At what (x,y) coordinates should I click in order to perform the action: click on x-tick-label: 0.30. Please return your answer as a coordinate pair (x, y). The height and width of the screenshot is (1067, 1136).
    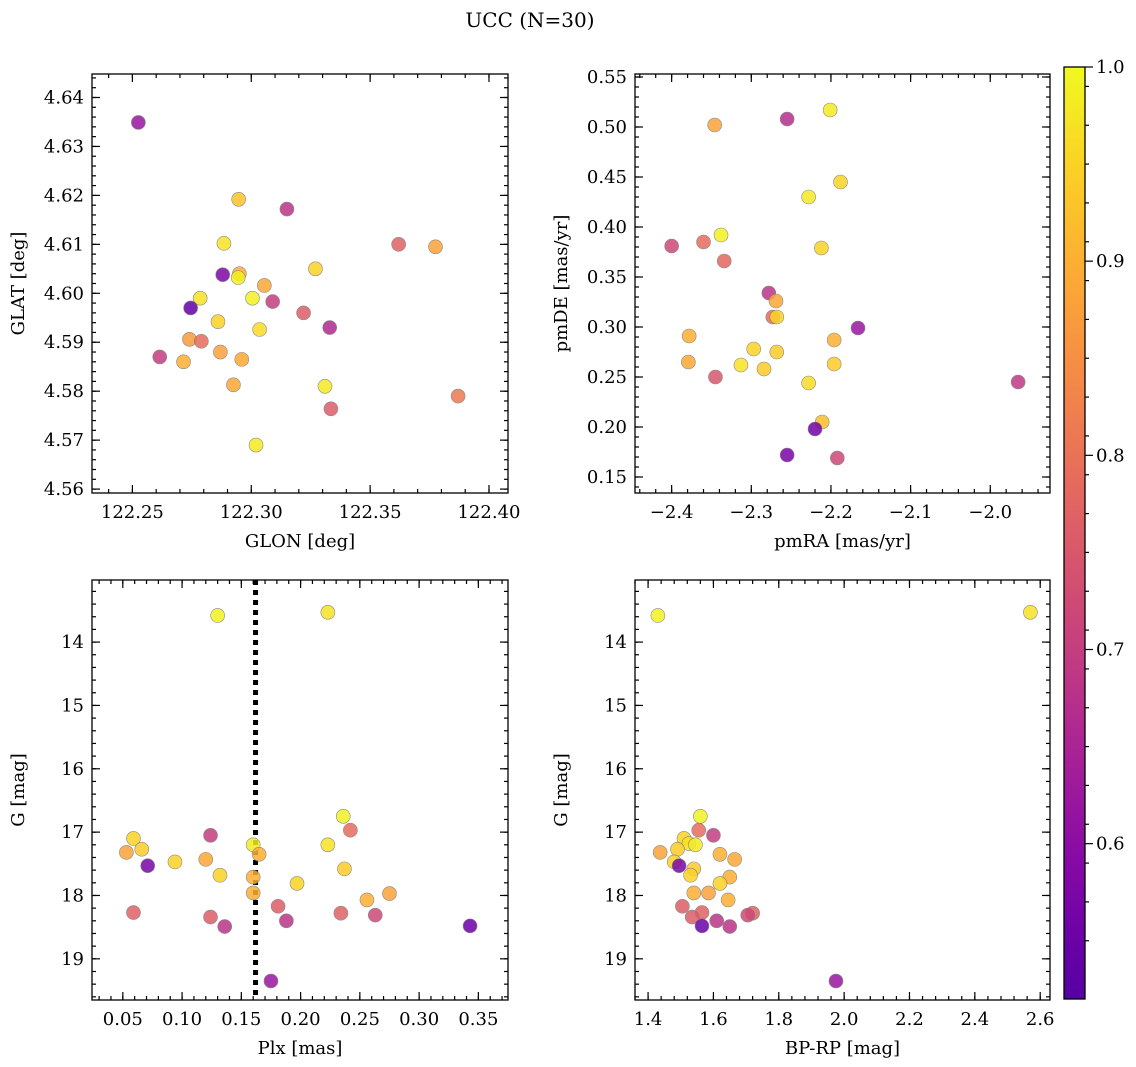
    Looking at the image, I should click on (419, 1019).